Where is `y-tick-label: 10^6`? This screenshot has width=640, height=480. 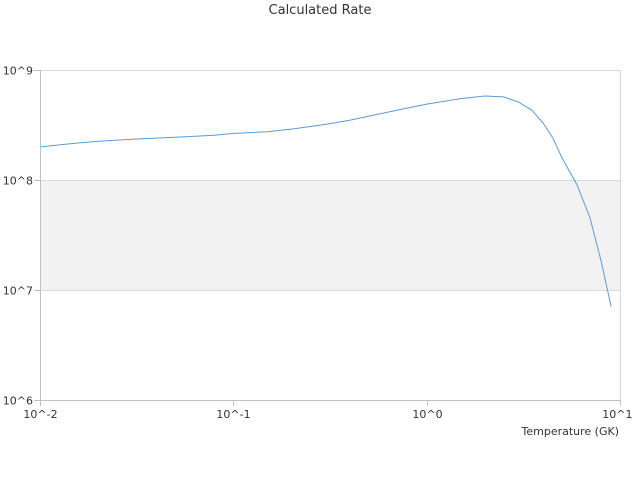 y-tick-label: 10^6 is located at coordinates (18, 401).